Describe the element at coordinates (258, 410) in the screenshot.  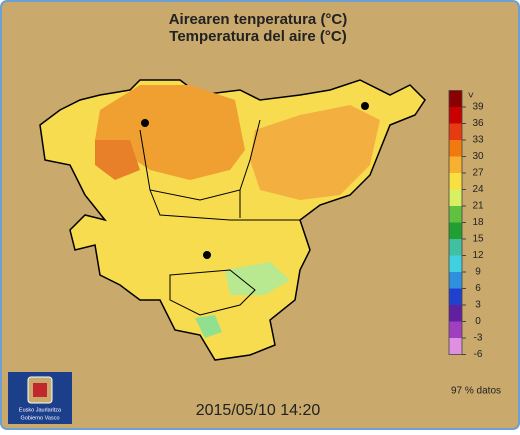
I see `timestamp: 2015/05/10 14:20` at that location.